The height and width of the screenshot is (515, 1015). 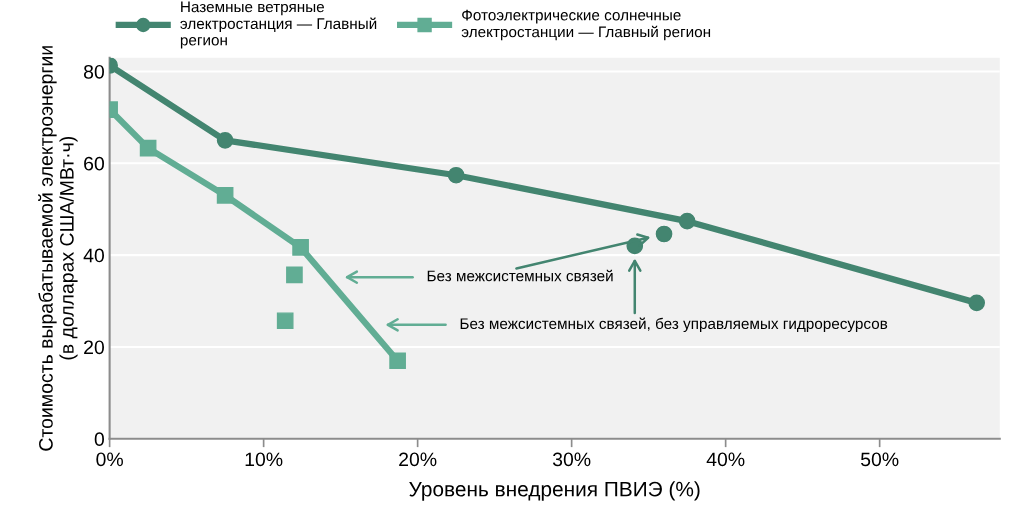 I want to click on x-tick-label: 10%, so click(x=264, y=459).